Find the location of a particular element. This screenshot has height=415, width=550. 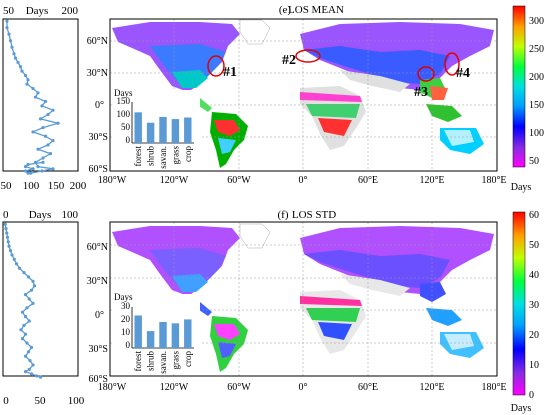

inset-category-label: crop is located at coordinates (188, 154).